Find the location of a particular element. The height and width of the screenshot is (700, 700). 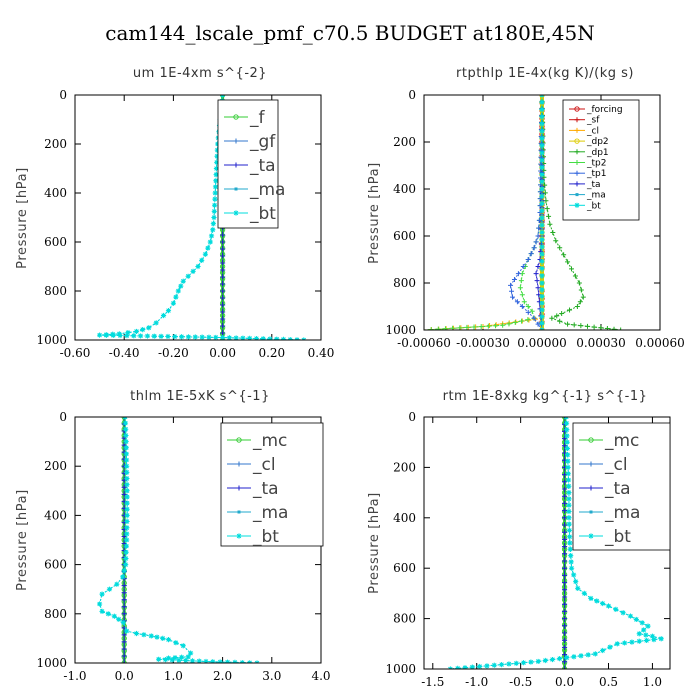

x-tick-label: 0.5 is located at coordinates (608, 682).